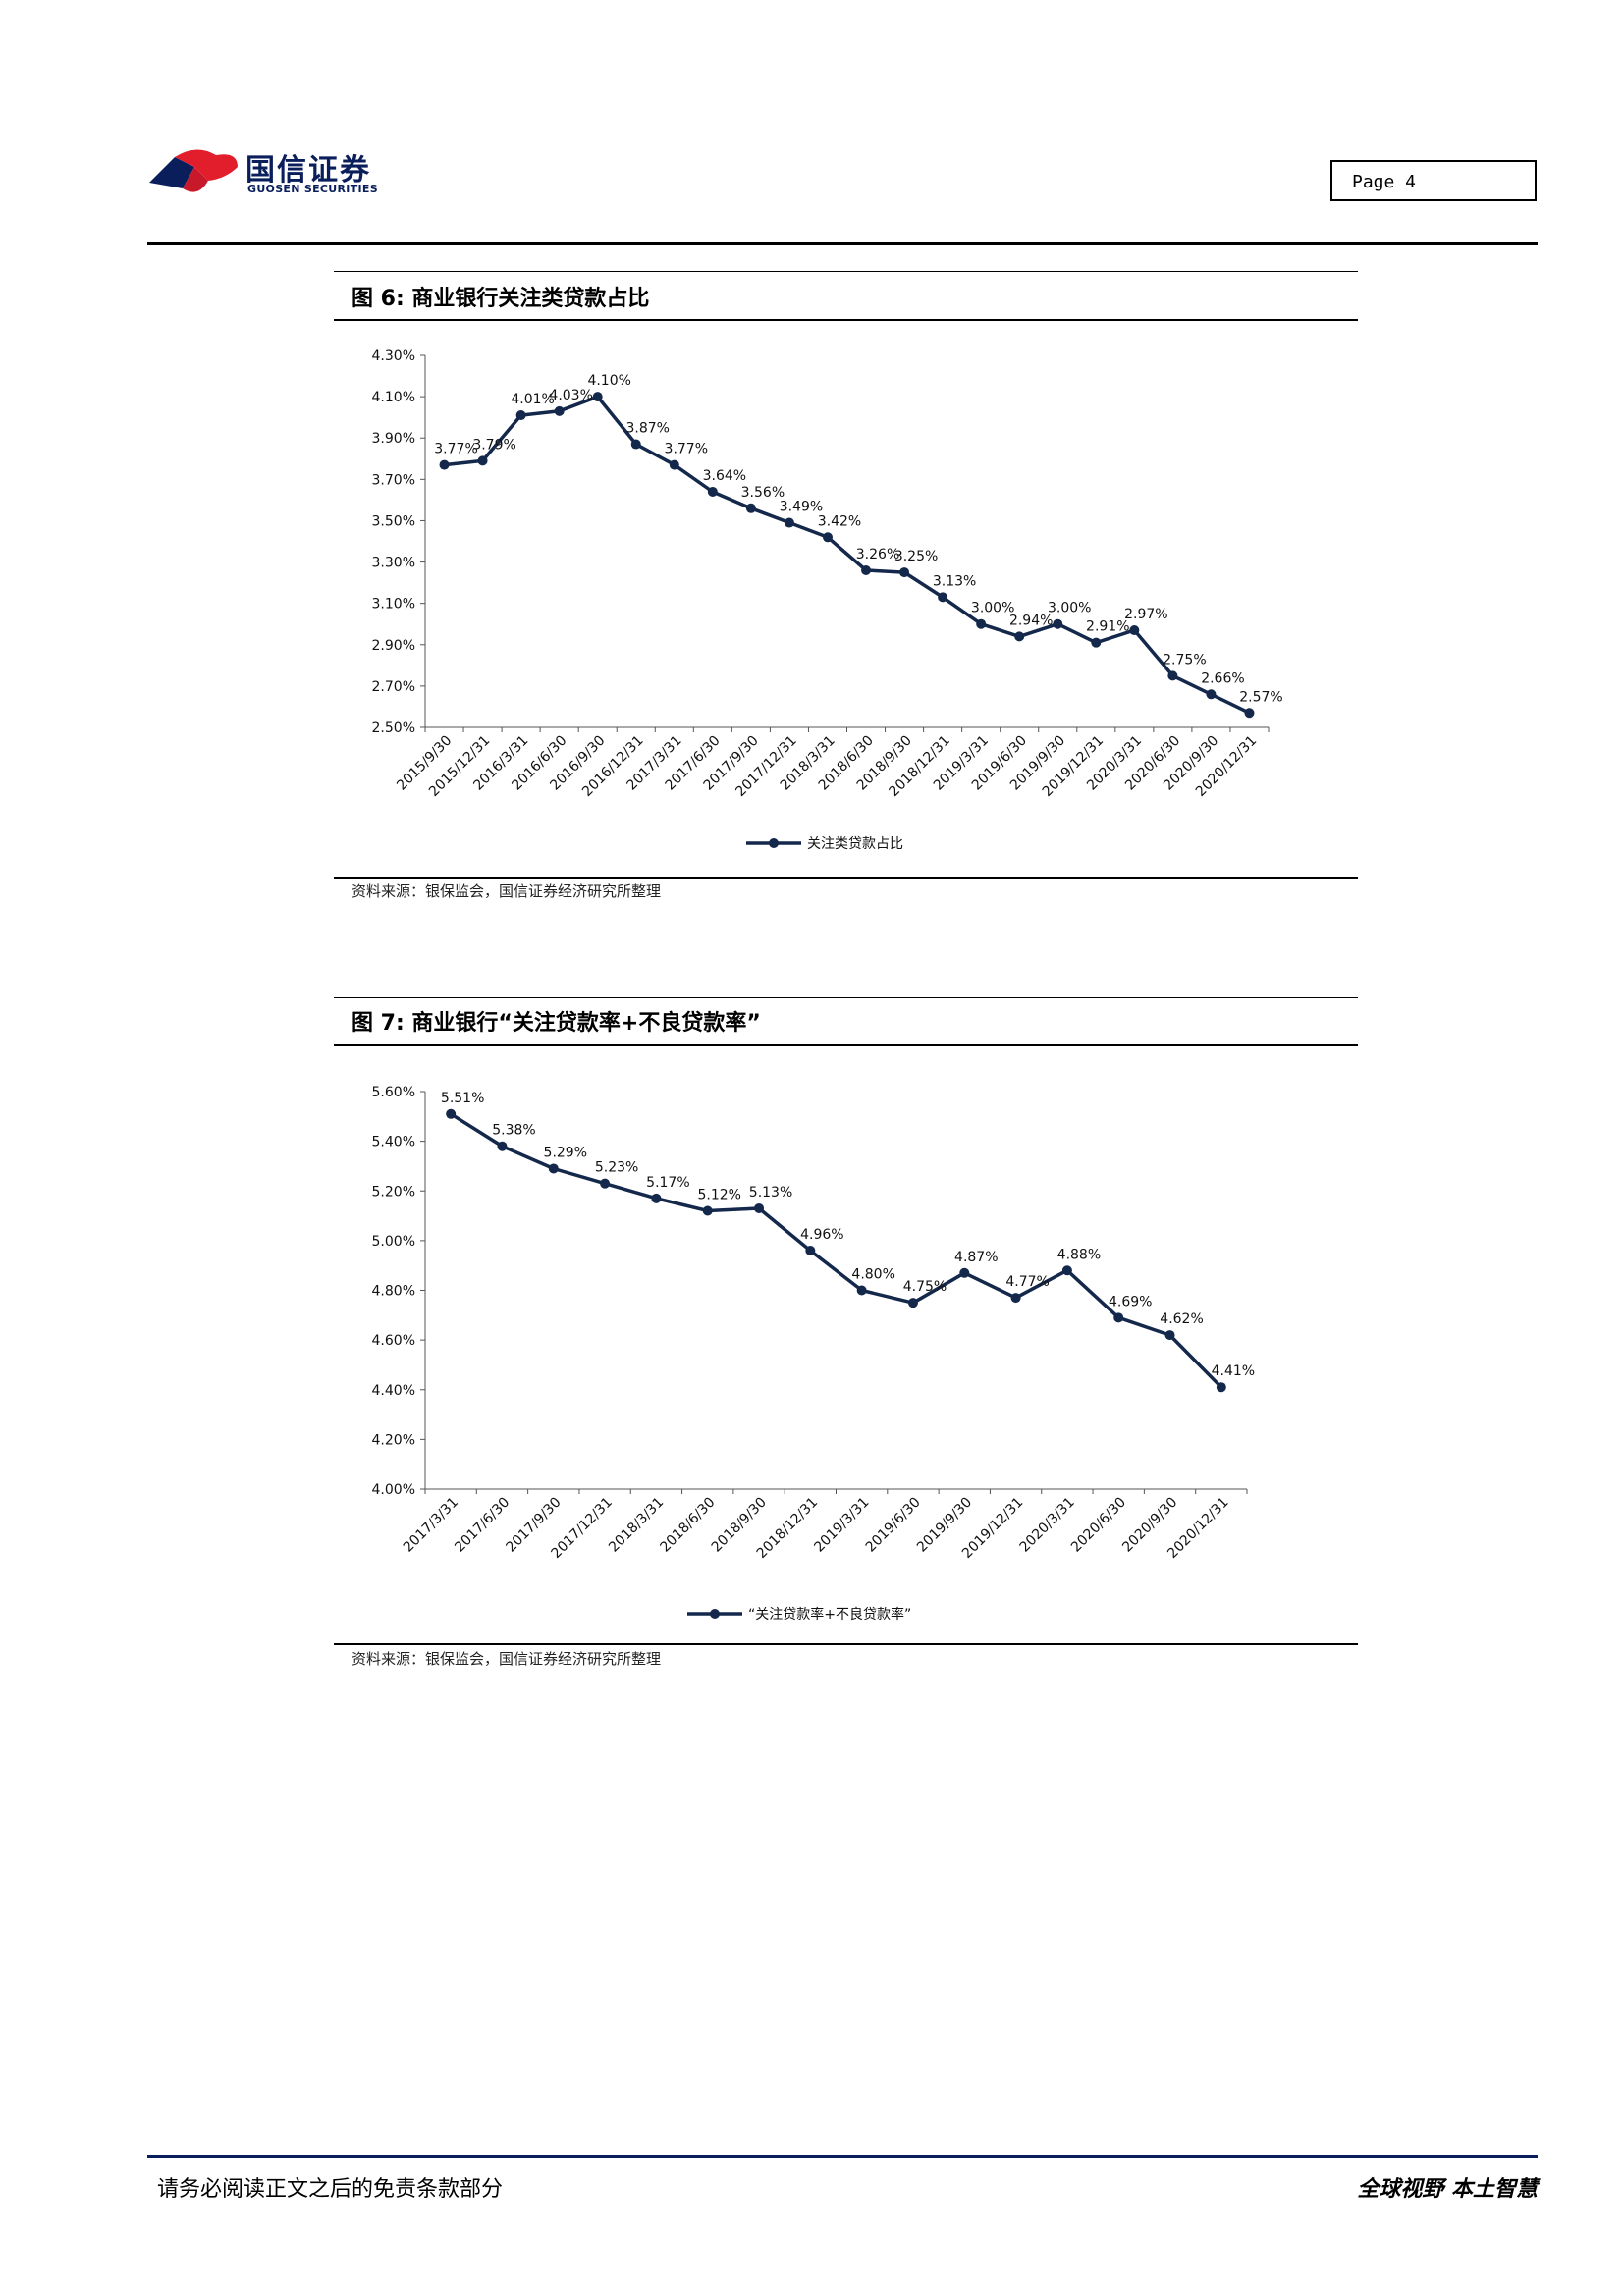 The width and height of the screenshot is (1624, 2296). I want to click on y-tick-label: 4.00%, so click(393, 1490).